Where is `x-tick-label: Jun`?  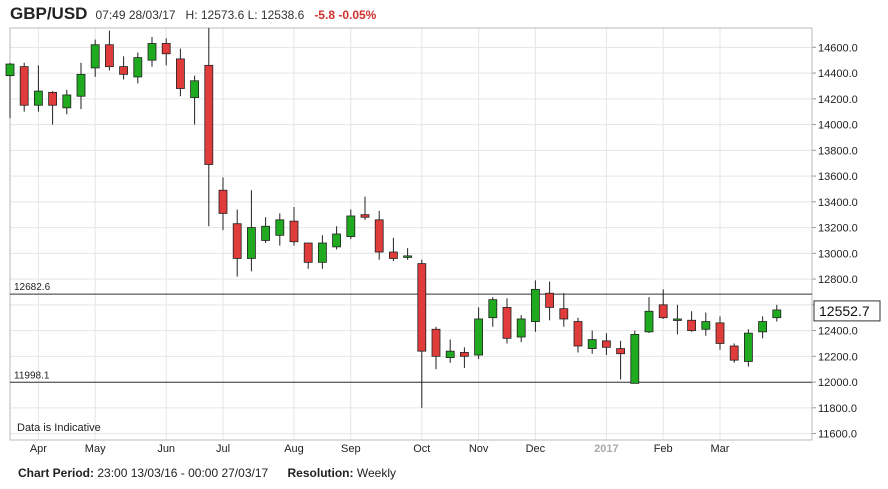 x-tick-label: Jun is located at coordinates (166, 449).